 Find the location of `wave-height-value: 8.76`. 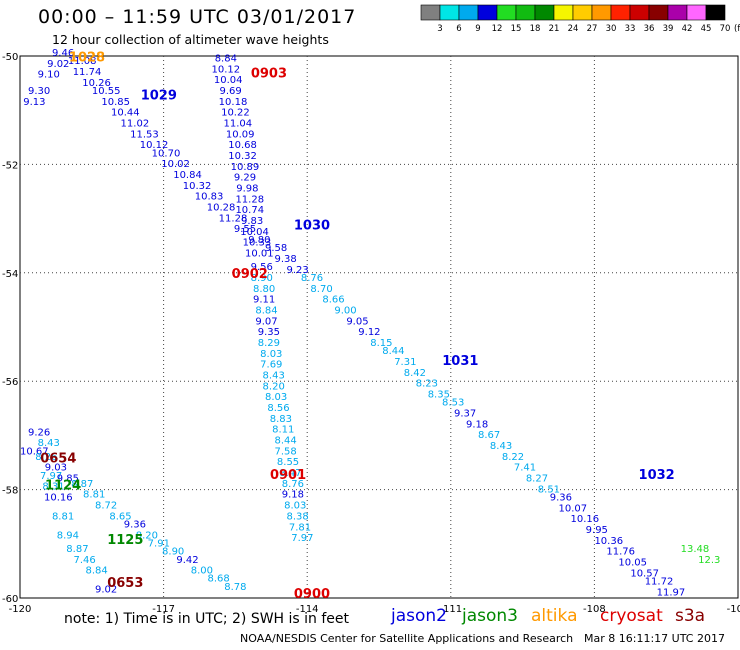

wave-height-value: 8.76 is located at coordinates (293, 484).